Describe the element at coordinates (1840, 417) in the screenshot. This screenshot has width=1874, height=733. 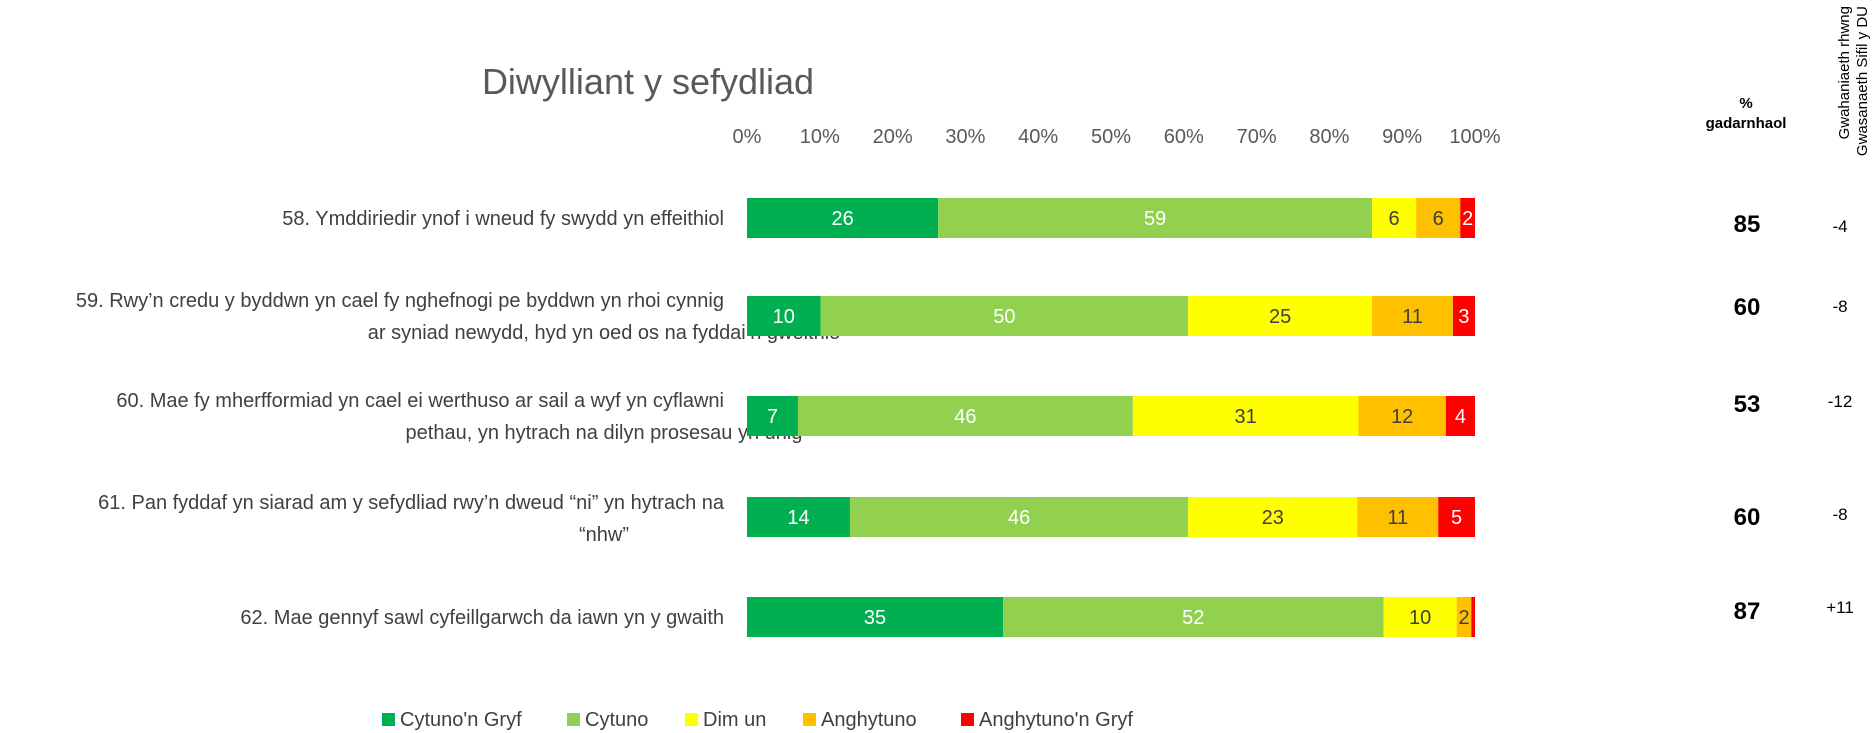
I see `difference-values: -4 -8 -12 -8 +11` at that location.